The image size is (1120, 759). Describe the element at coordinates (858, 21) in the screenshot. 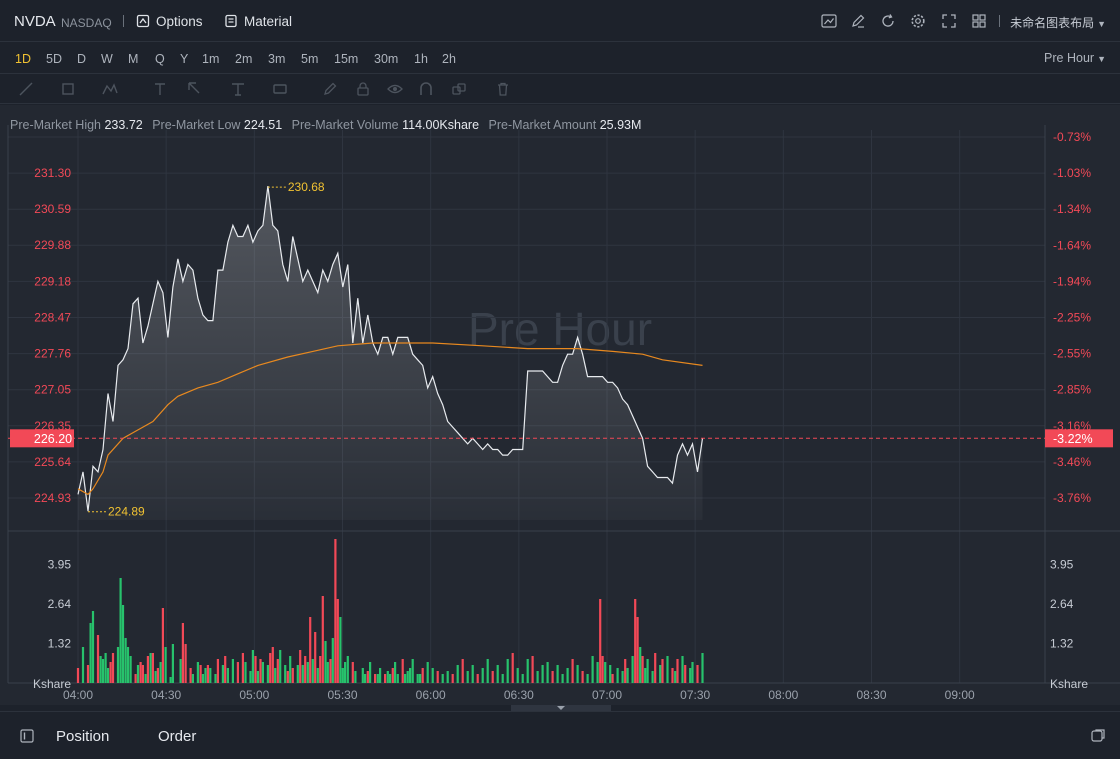

I see `draw-icon` at that location.